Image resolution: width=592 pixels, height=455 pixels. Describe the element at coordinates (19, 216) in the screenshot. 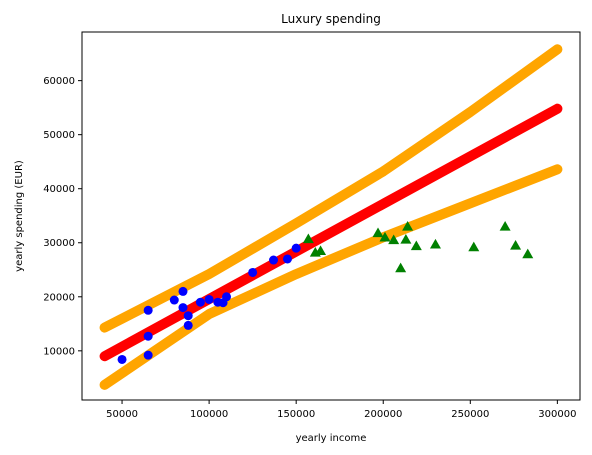

I see `y-axis-title: yearly spending (EUR)` at that location.